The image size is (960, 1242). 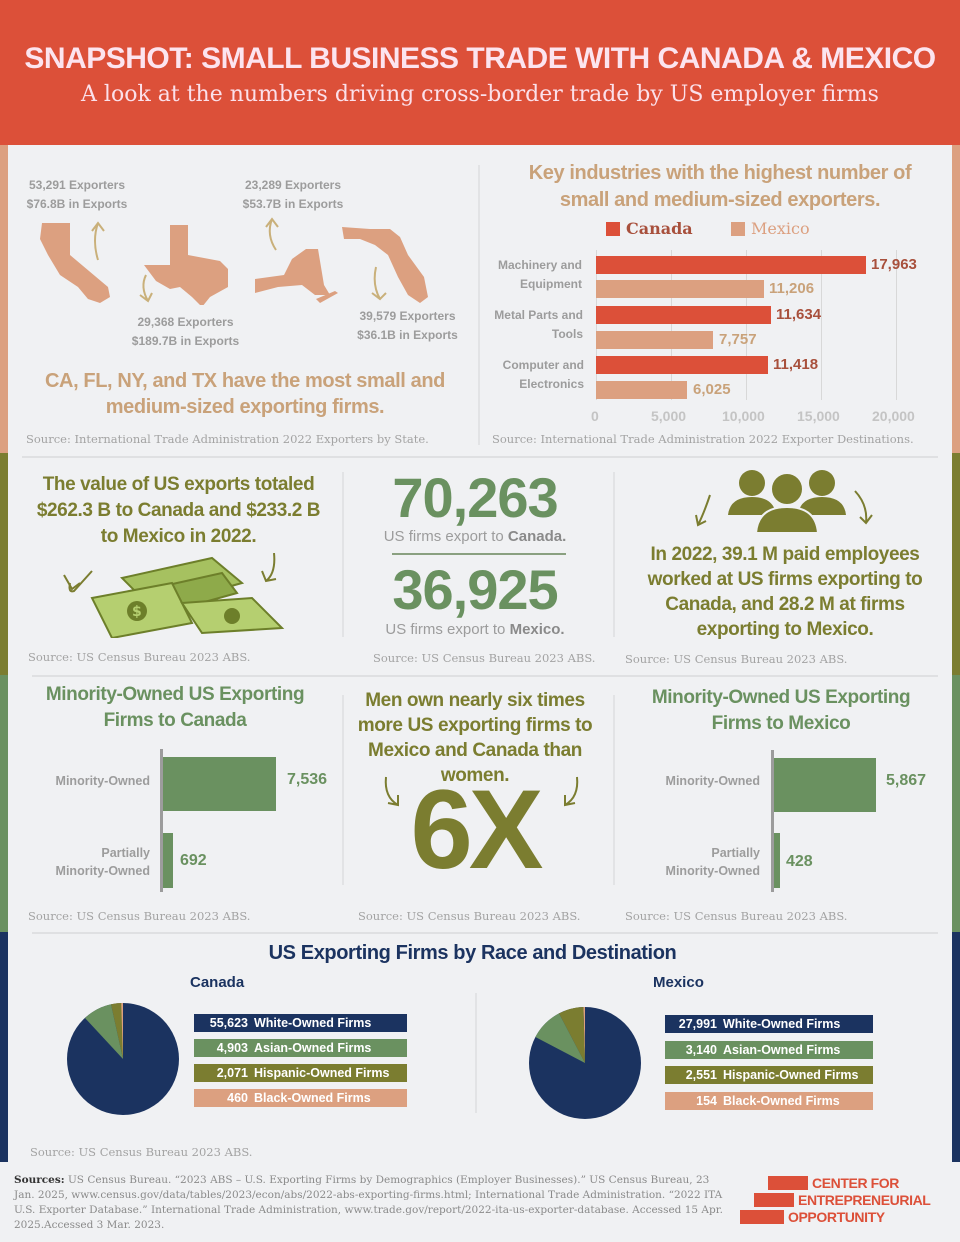 What do you see at coordinates (571, 791) in the screenshot?
I see `arrow-down-right-icon` at bounding box center [571, 791].